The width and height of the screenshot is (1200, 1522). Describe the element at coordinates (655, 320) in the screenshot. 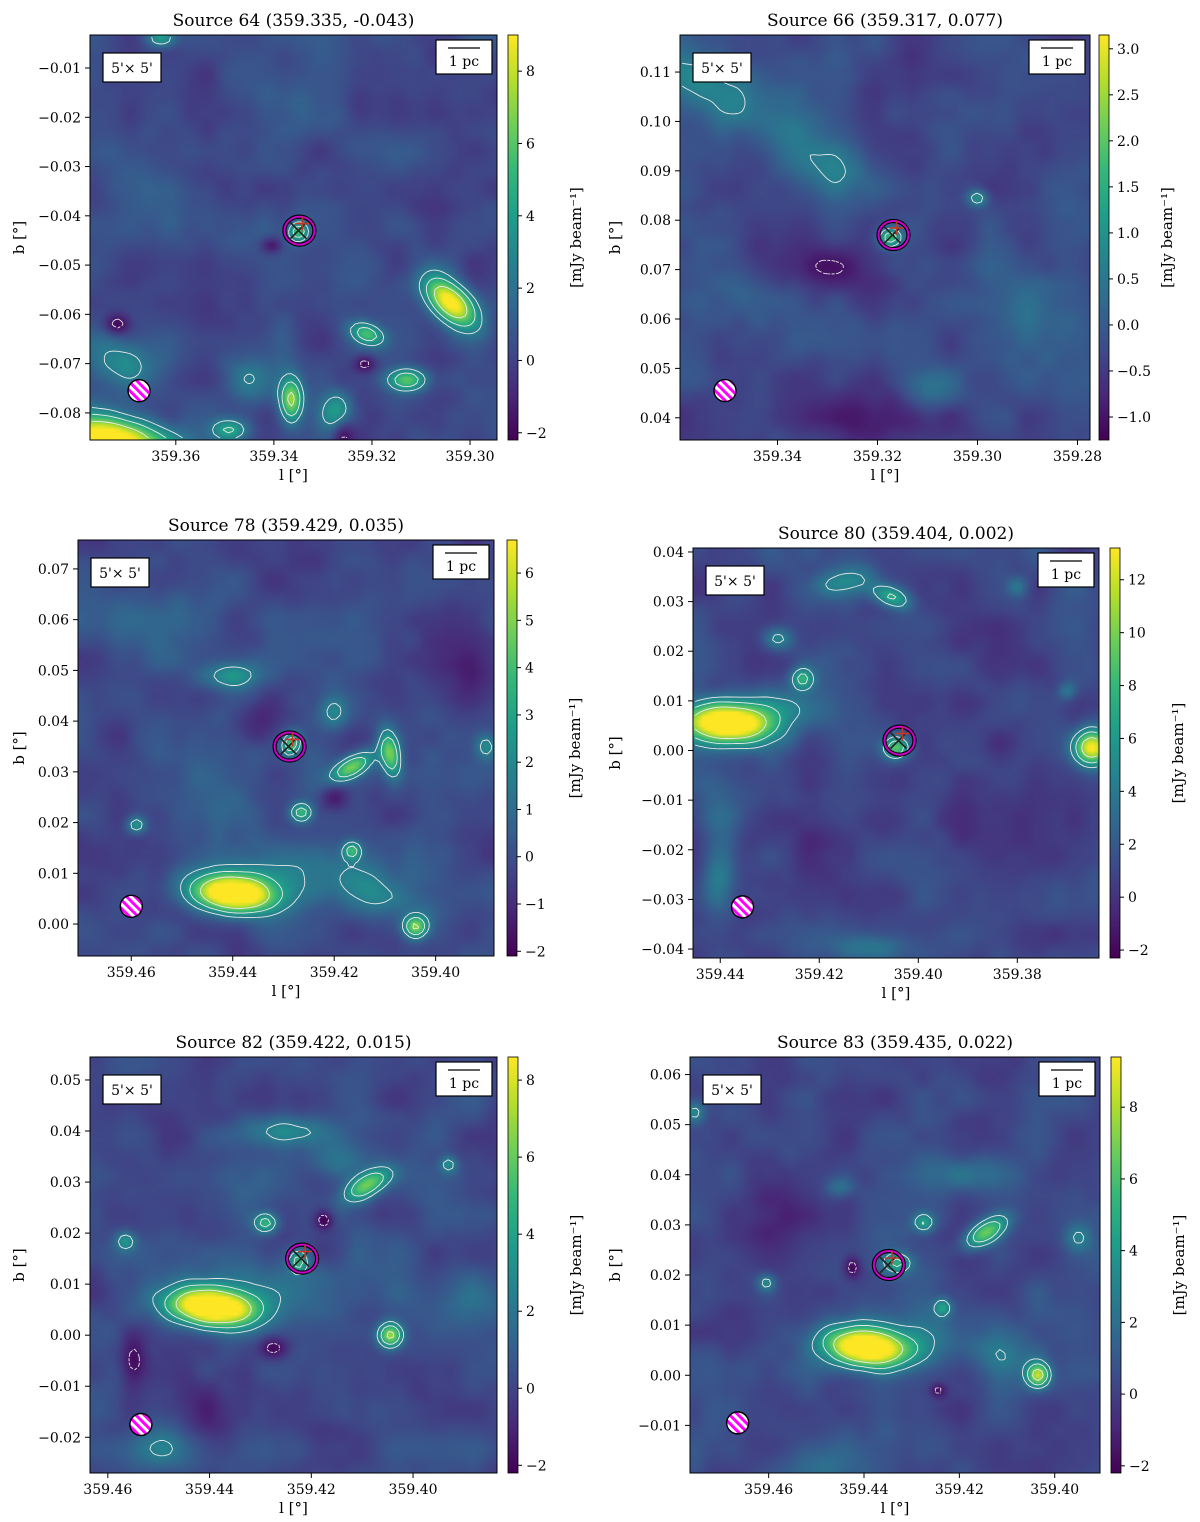

I see `y-tick-label: 0.06` at that location.